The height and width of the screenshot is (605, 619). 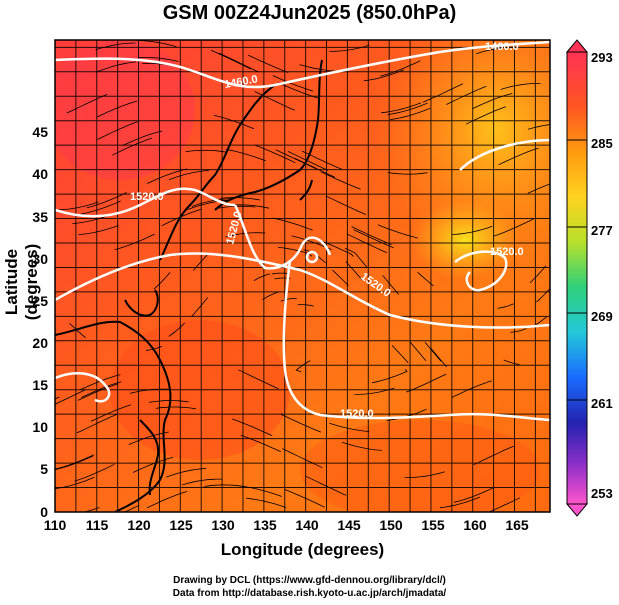 What do you see at coordinates (602, 493) in the screenshot?
I see `colorbar-tick-label: 253` at bounding box center [602, 493].